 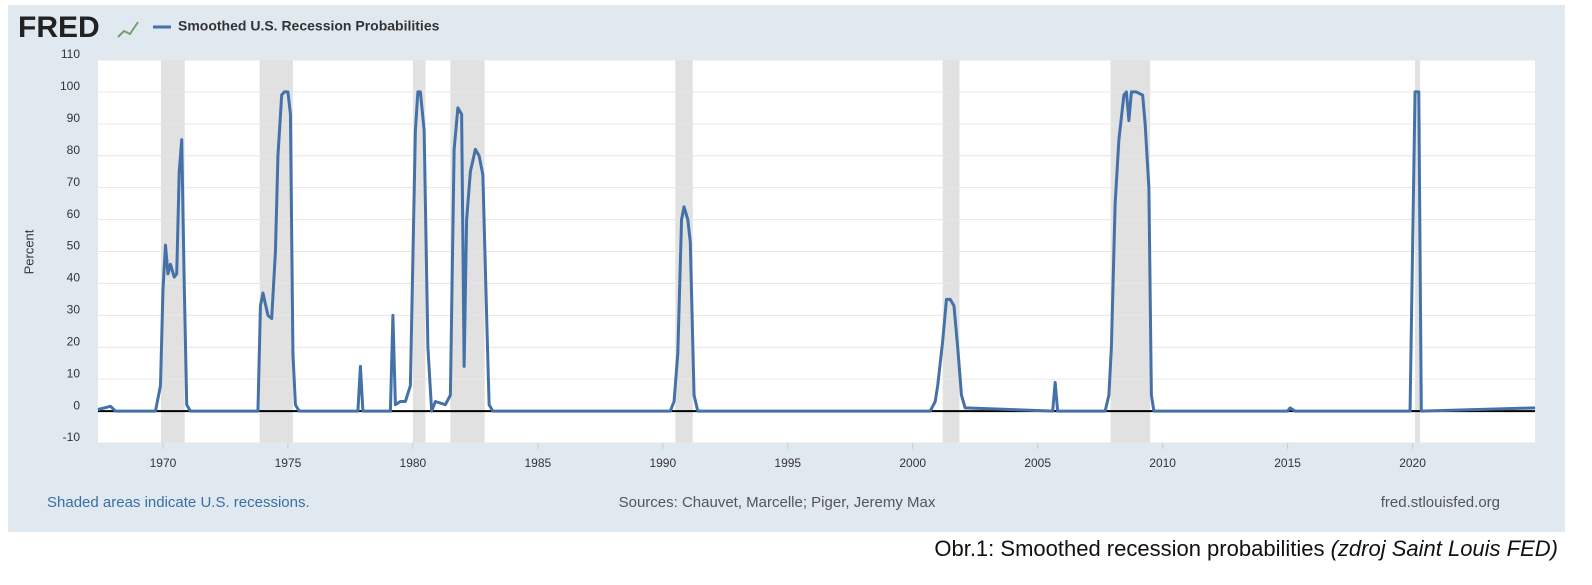 What do you see at coordinates (163, 463) in the screenshot?
I see `x-tick-label: 1970` at bounding box center [163, 463].